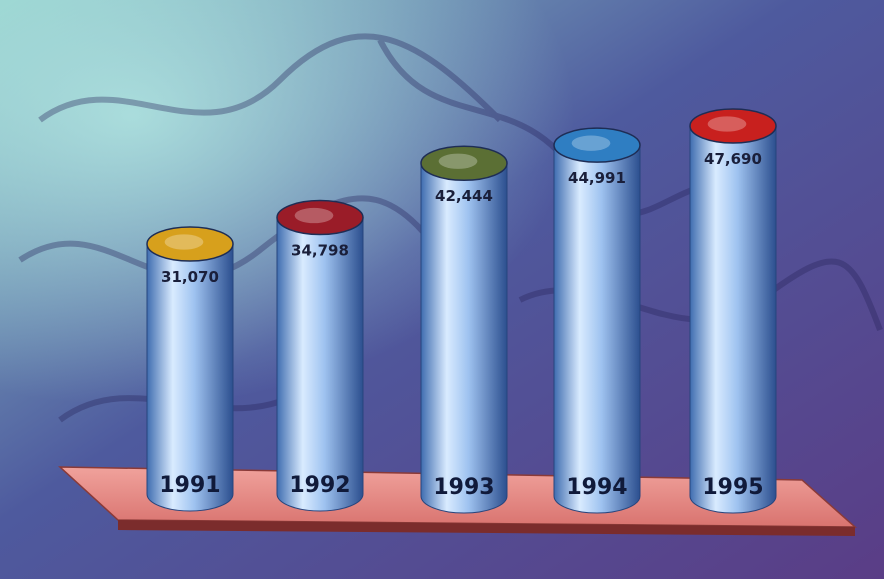 This screenshot has width=884, height=579. Describe the element at coordinates (189, 485) in the screenshot. I see `category-label-1991: 1991` at that location.